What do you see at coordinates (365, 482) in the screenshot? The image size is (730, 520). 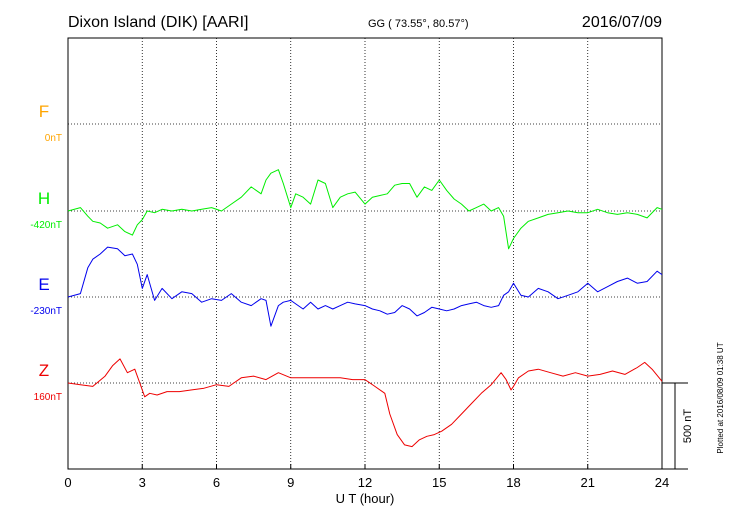 I see `x-tick-label: 12` at bounding box center [365, 482].